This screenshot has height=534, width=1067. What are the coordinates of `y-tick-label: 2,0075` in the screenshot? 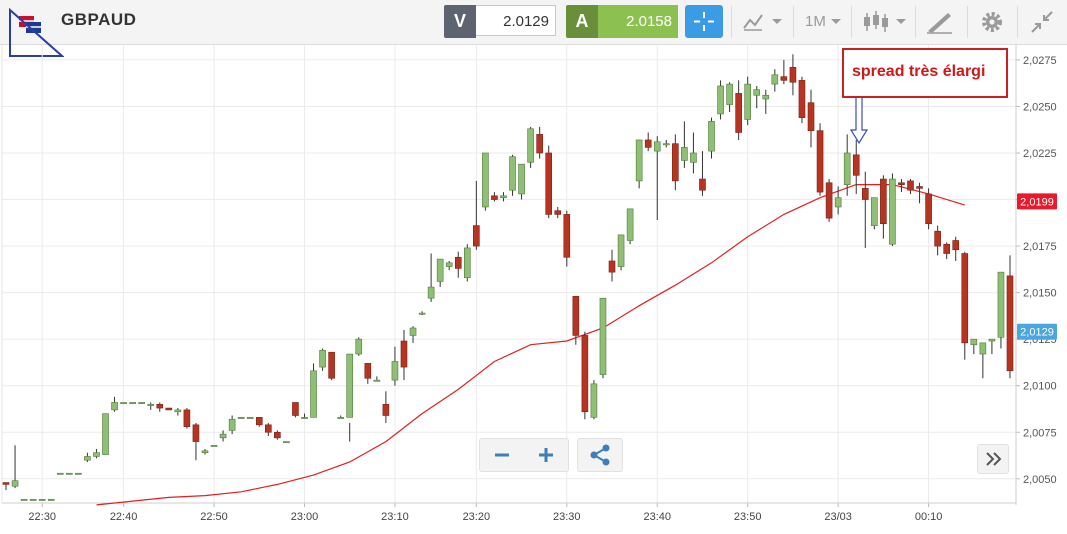 It's located at (1040, 433).